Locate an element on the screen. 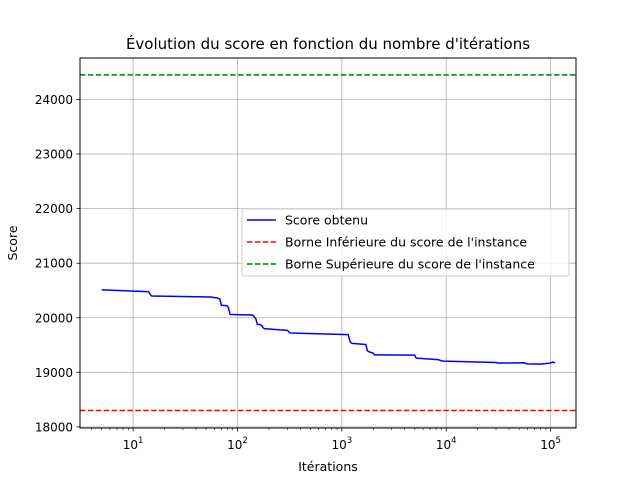 This screenshot has width=640, height=480. y-tick-label: 24000 is located at coordinates (54, 100).